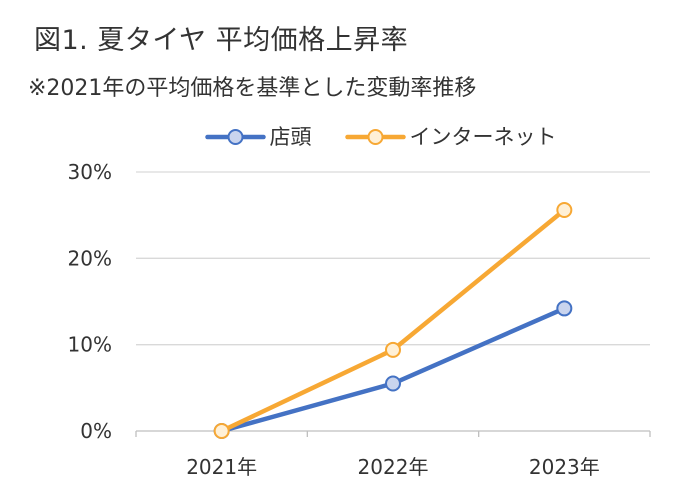 This screenshot has width=700, height=490. Describe the element at coordinates (258, 137) in the screenshot. I see `legend-item: 店頭` at that location.